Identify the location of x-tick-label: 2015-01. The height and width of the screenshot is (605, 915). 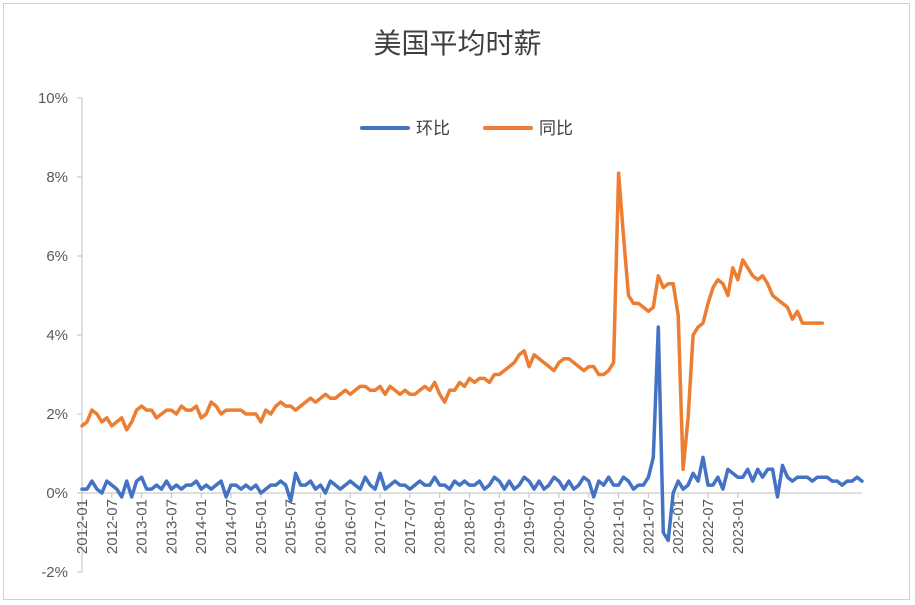
(261, 526).